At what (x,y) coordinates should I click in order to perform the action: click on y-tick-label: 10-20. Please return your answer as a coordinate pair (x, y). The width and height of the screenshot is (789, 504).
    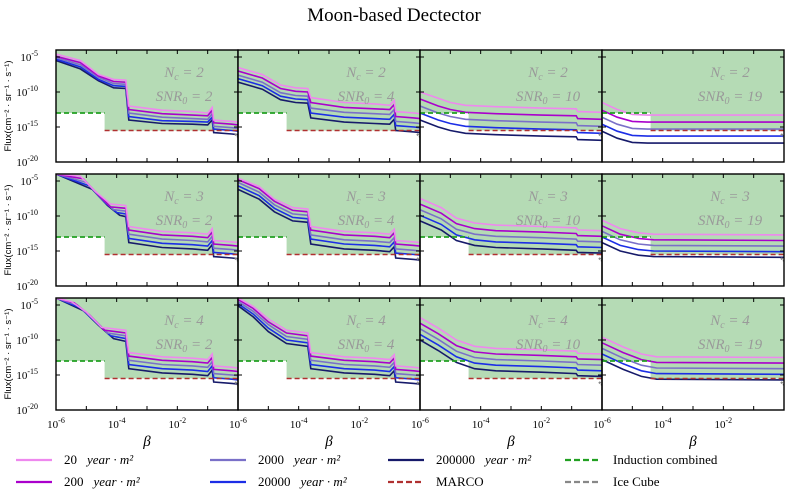
    Looking at the image, I should click on (27, 285).